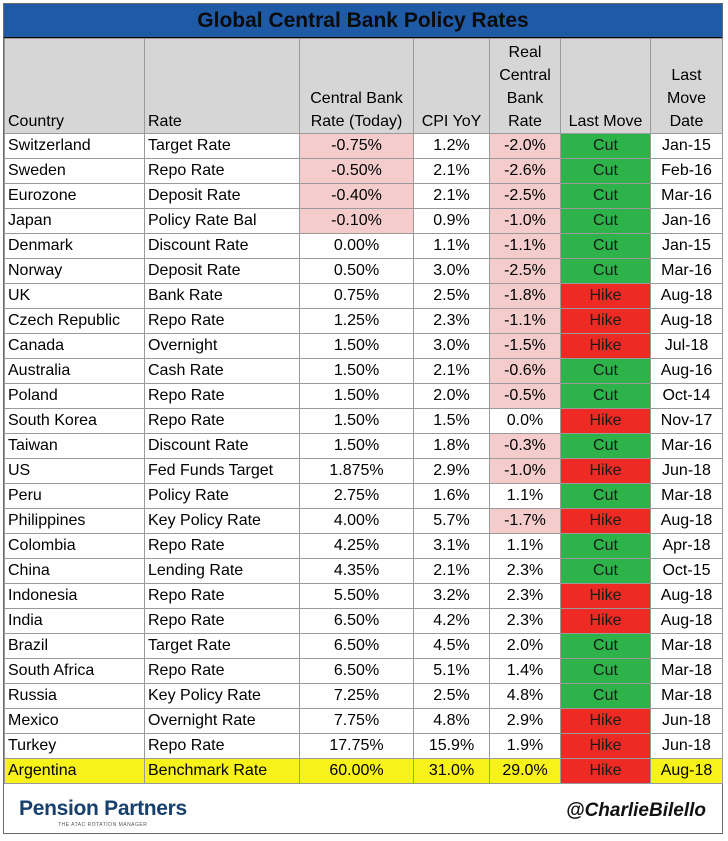 Image resolution: width=728 pixels, height=841 pixels. What do you see at coordinates (74, 646) in the screenshot?
I see `cell-country: Brazil` at bounding box center [74, 646].